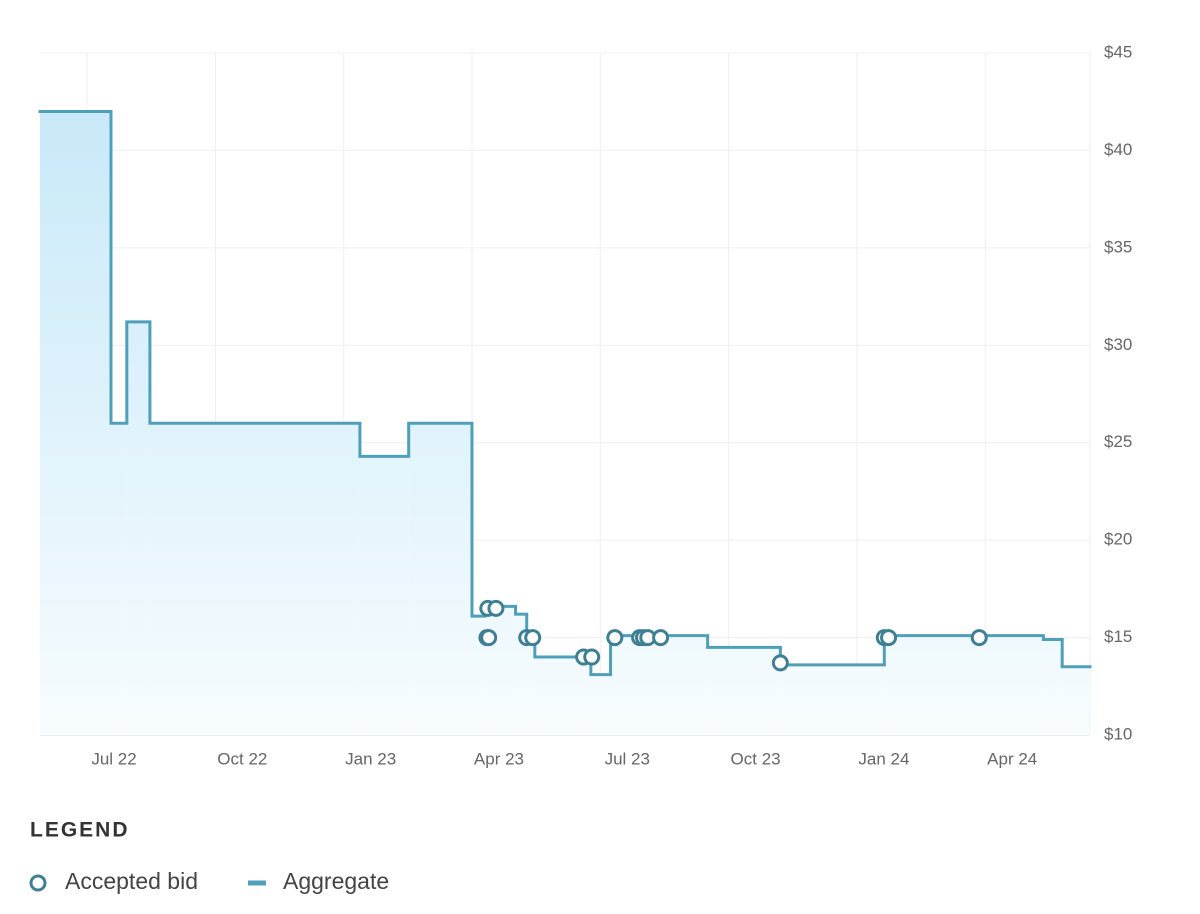 The image size is (1200, 914). Describe the element at coordinates (370, 758) in the screenshot. I see `x-tick-label: Jan 23` at that location.